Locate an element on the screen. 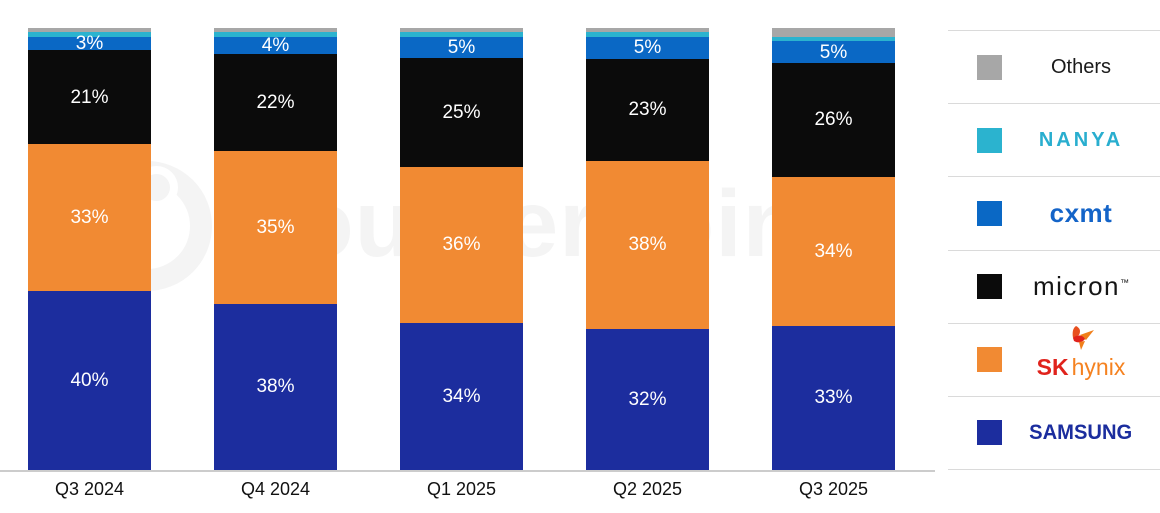  legend-row-cxmt: cxmt is located at coordinates (1054, 212).